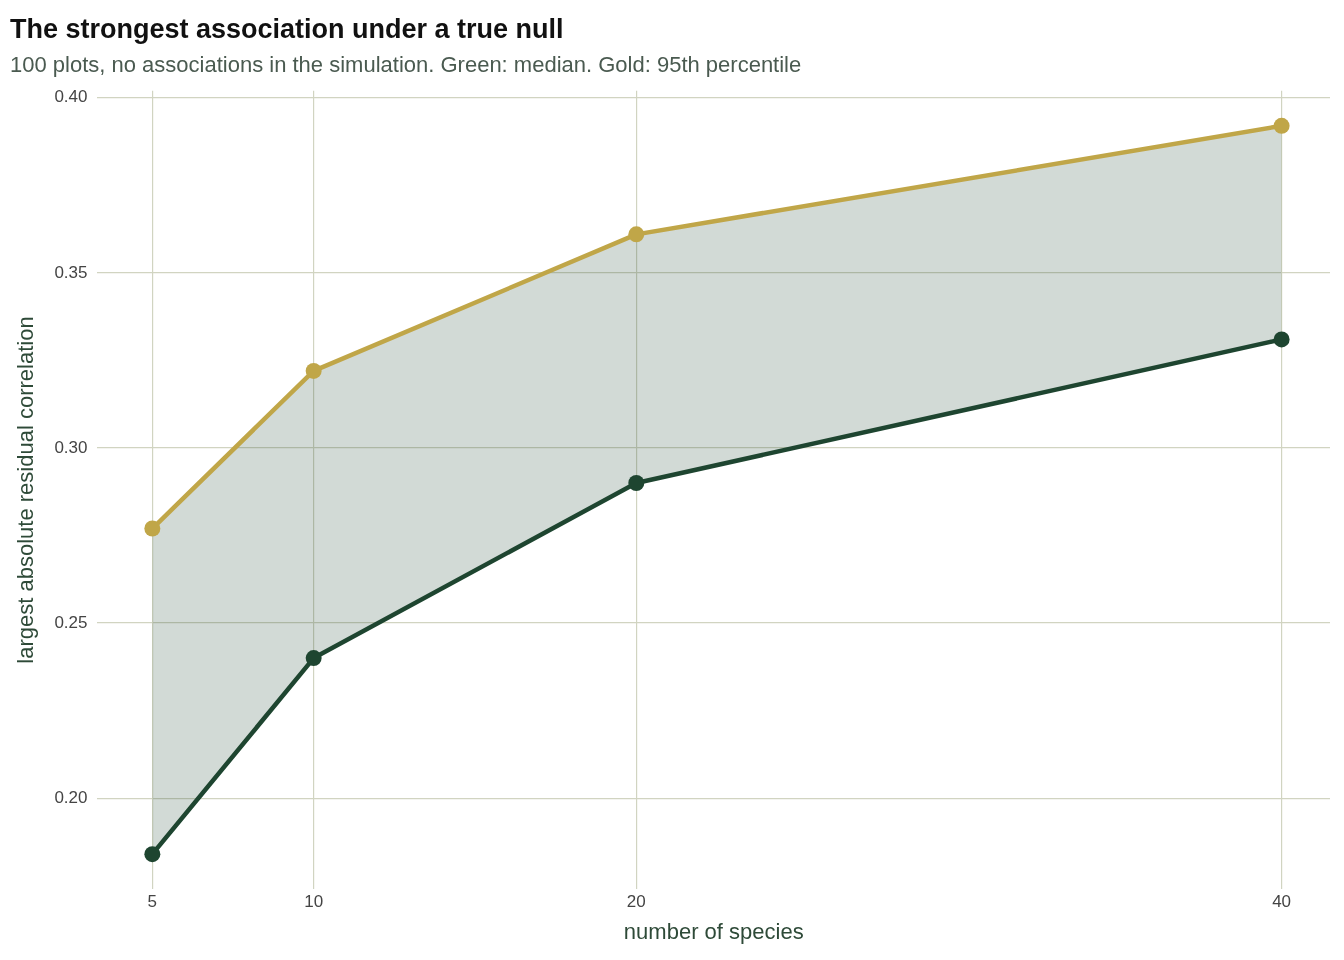 Image resolution: width=1344 pixels, height=960 pixels. I want to click on y-tick-label: 0.25, so click(71, 622).